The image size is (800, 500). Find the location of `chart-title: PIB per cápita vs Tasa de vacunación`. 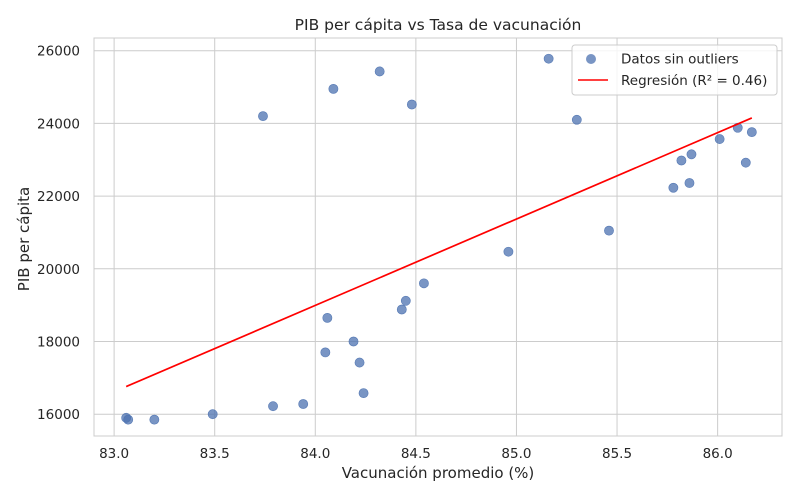

chart-title: PIB per cápita vs Tasa de vacunación is located at coordinates (438, 25).